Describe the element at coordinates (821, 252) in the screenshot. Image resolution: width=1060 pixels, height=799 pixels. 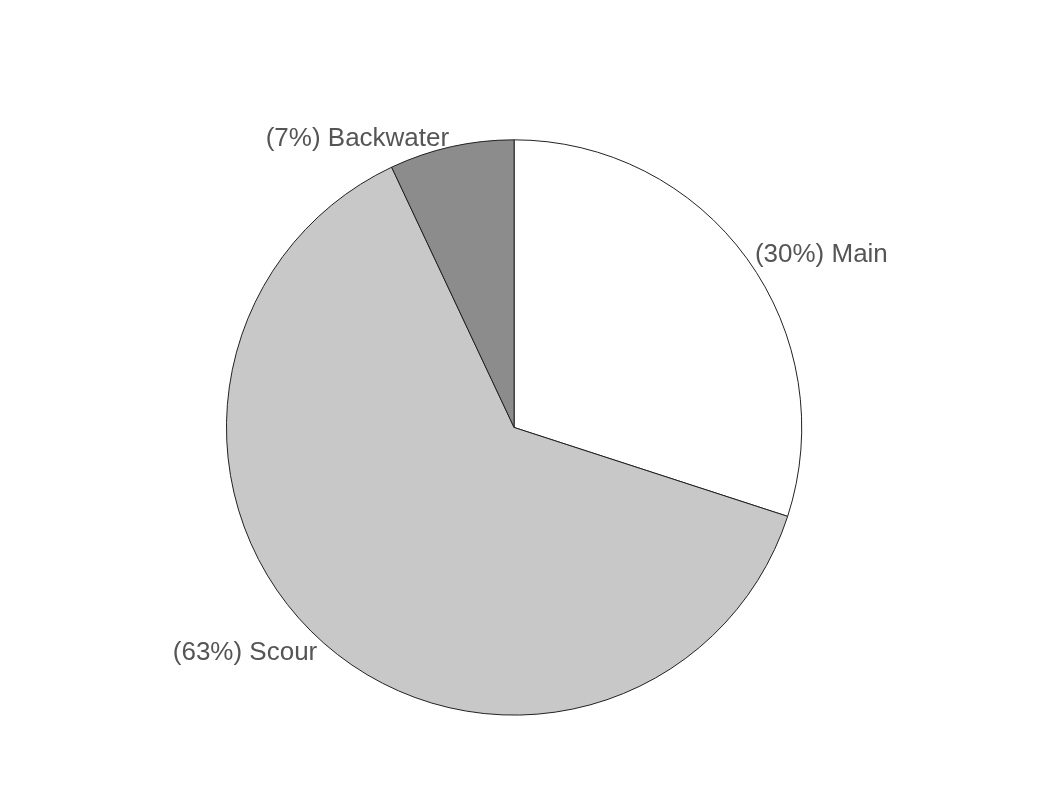
I see `slice-label: (30%) Main` at that location.